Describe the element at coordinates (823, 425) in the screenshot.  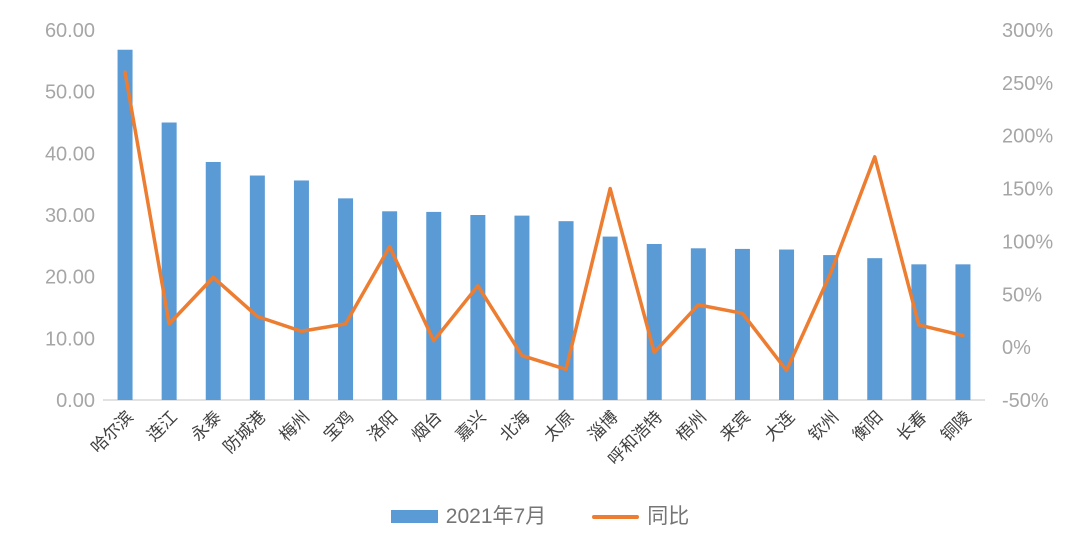
I see `x-axis-category-label: 钦州` at that location.